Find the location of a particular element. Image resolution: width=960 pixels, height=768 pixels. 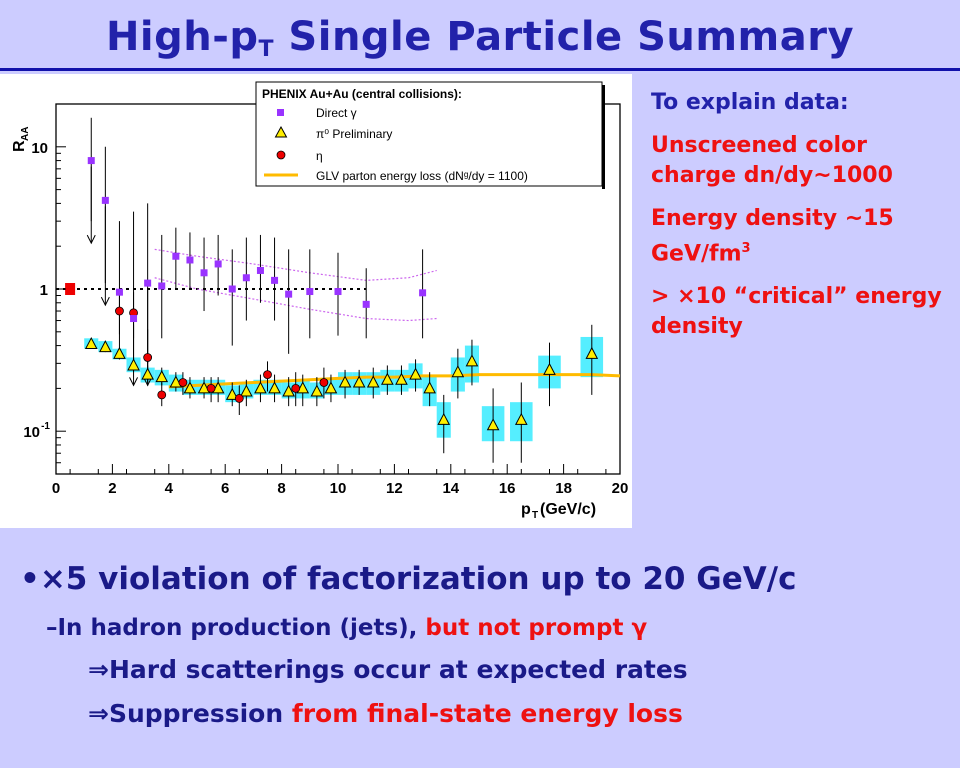

legend-direct-photon-marker is located at coordinates (280, 112).